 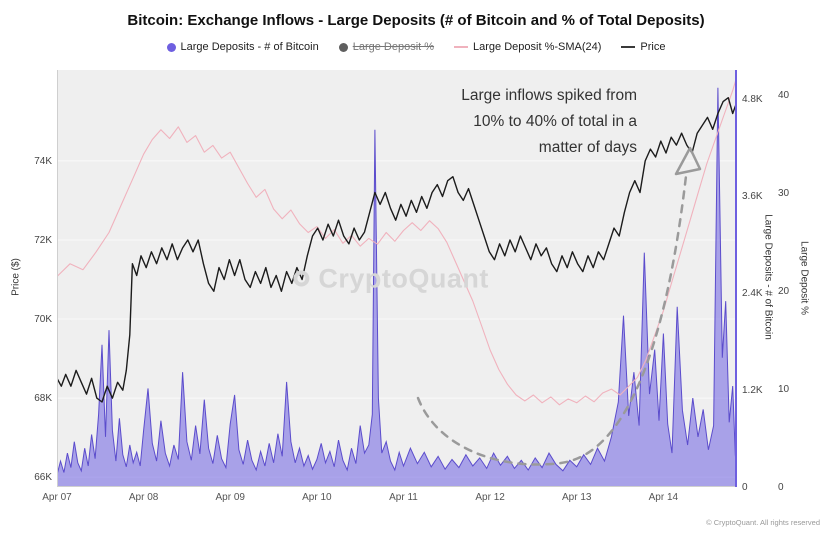 I want to click on percent-tick-label: 40, so click(x=784, y=96).